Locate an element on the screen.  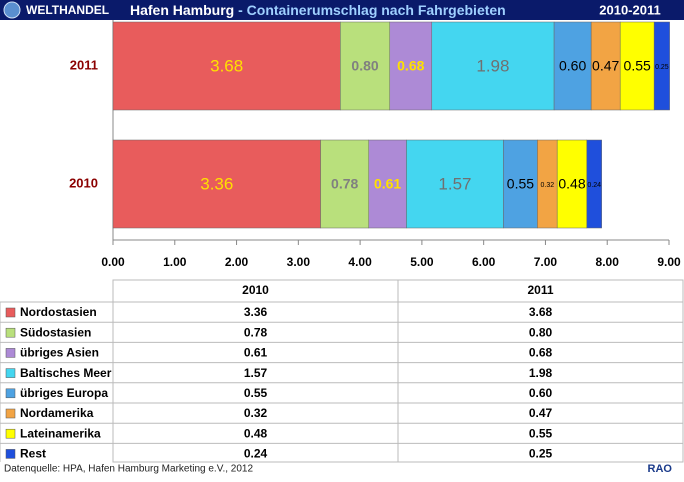
data-label: 0.48 is located at coordinates (571, 184).